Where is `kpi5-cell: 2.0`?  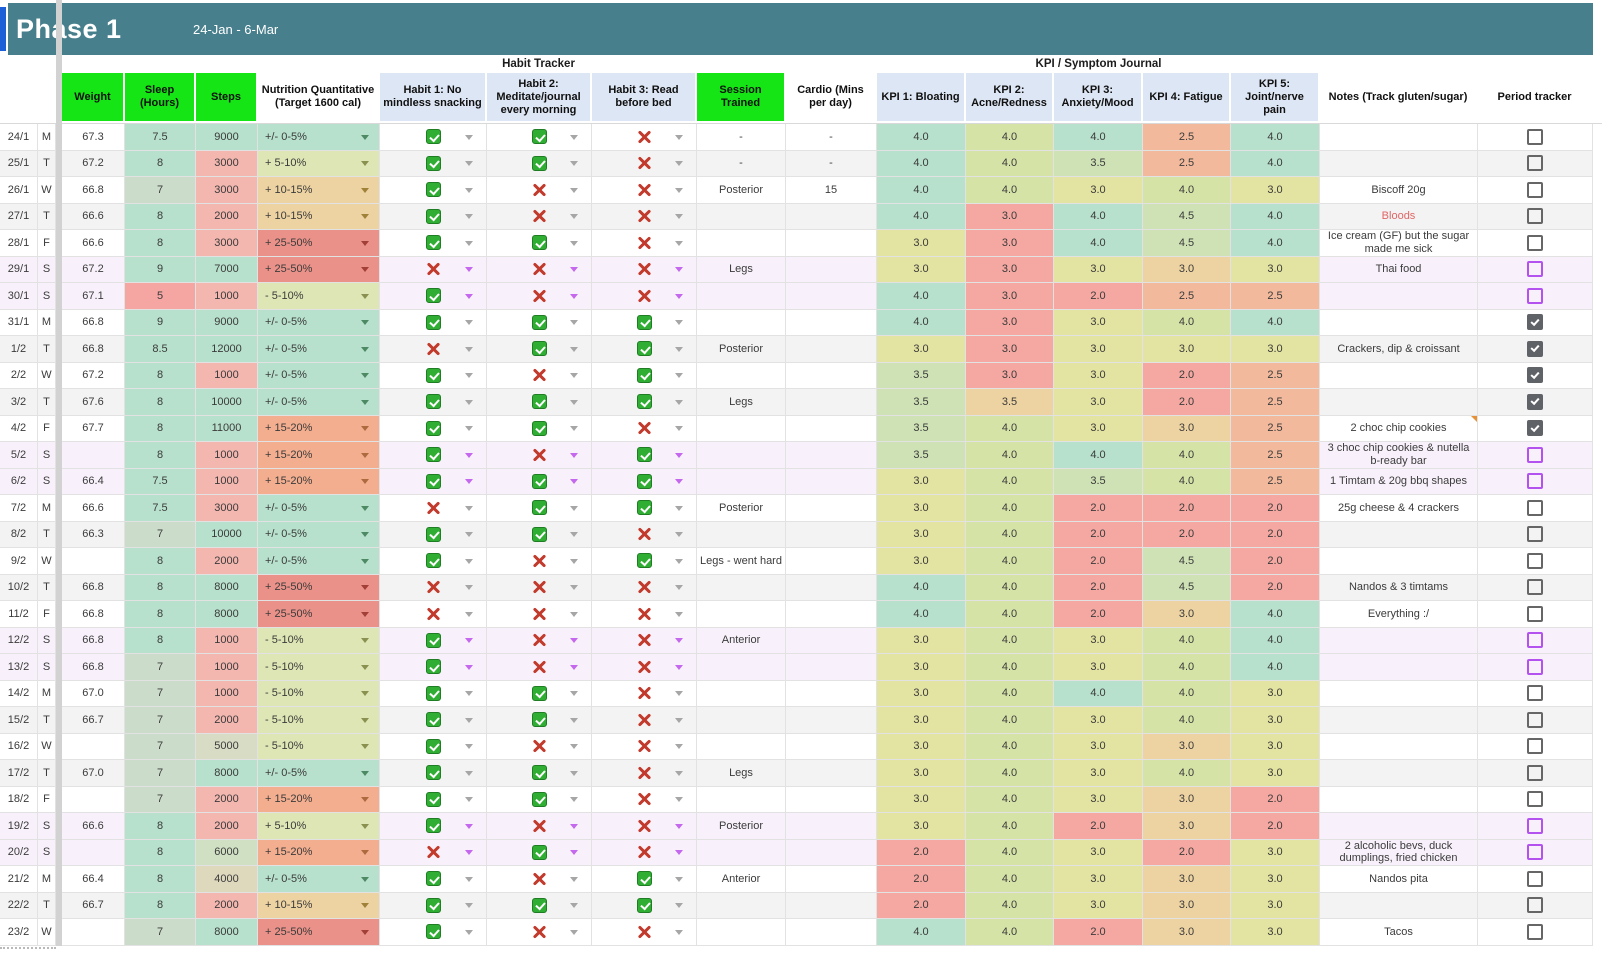
kpi5-cell: 2.0 is located at coordinates (1275, 508).